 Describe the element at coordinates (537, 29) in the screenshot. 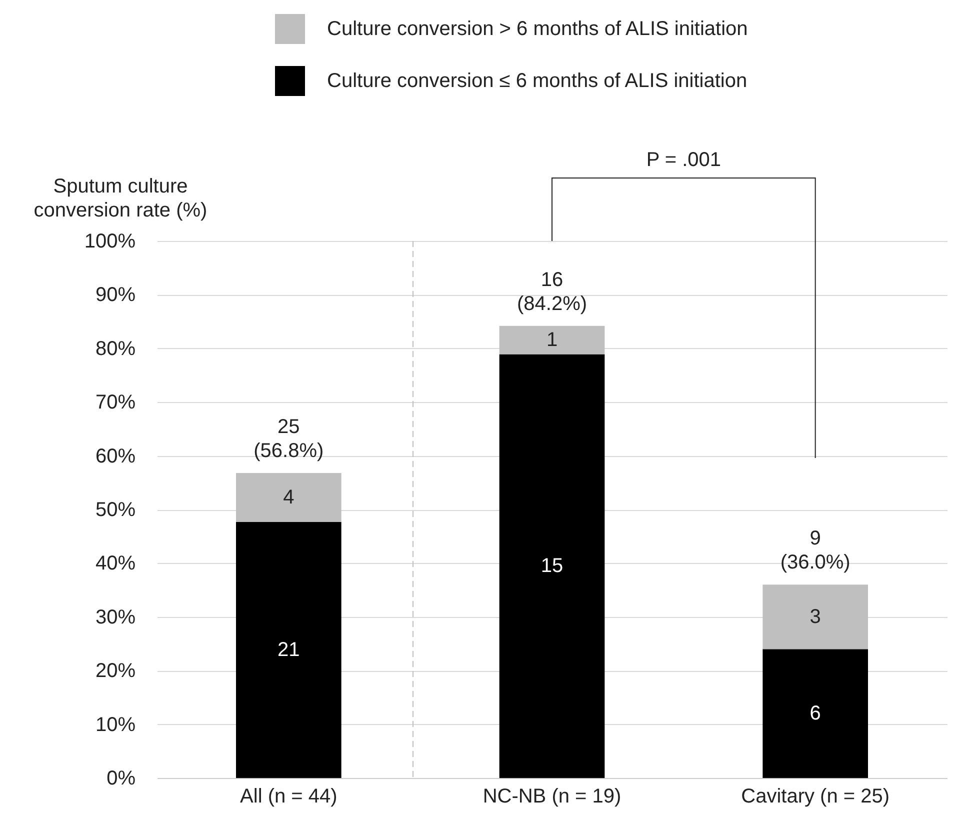

I see `legend-label: Culture conversion > 6 months of ALIS initiation` at that location.